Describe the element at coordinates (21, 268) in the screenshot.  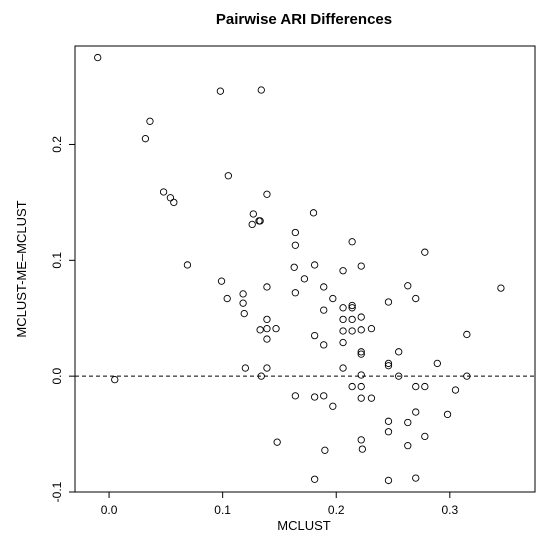
I see `y-axis-label: MCLUST-ME–MCLUST` at that location.